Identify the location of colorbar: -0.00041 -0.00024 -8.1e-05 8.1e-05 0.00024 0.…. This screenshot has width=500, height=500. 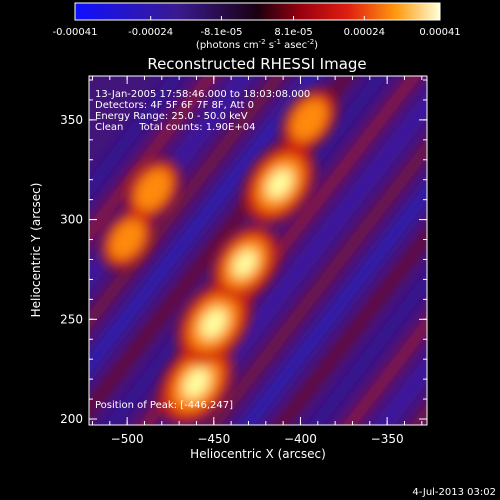
(257, 26).